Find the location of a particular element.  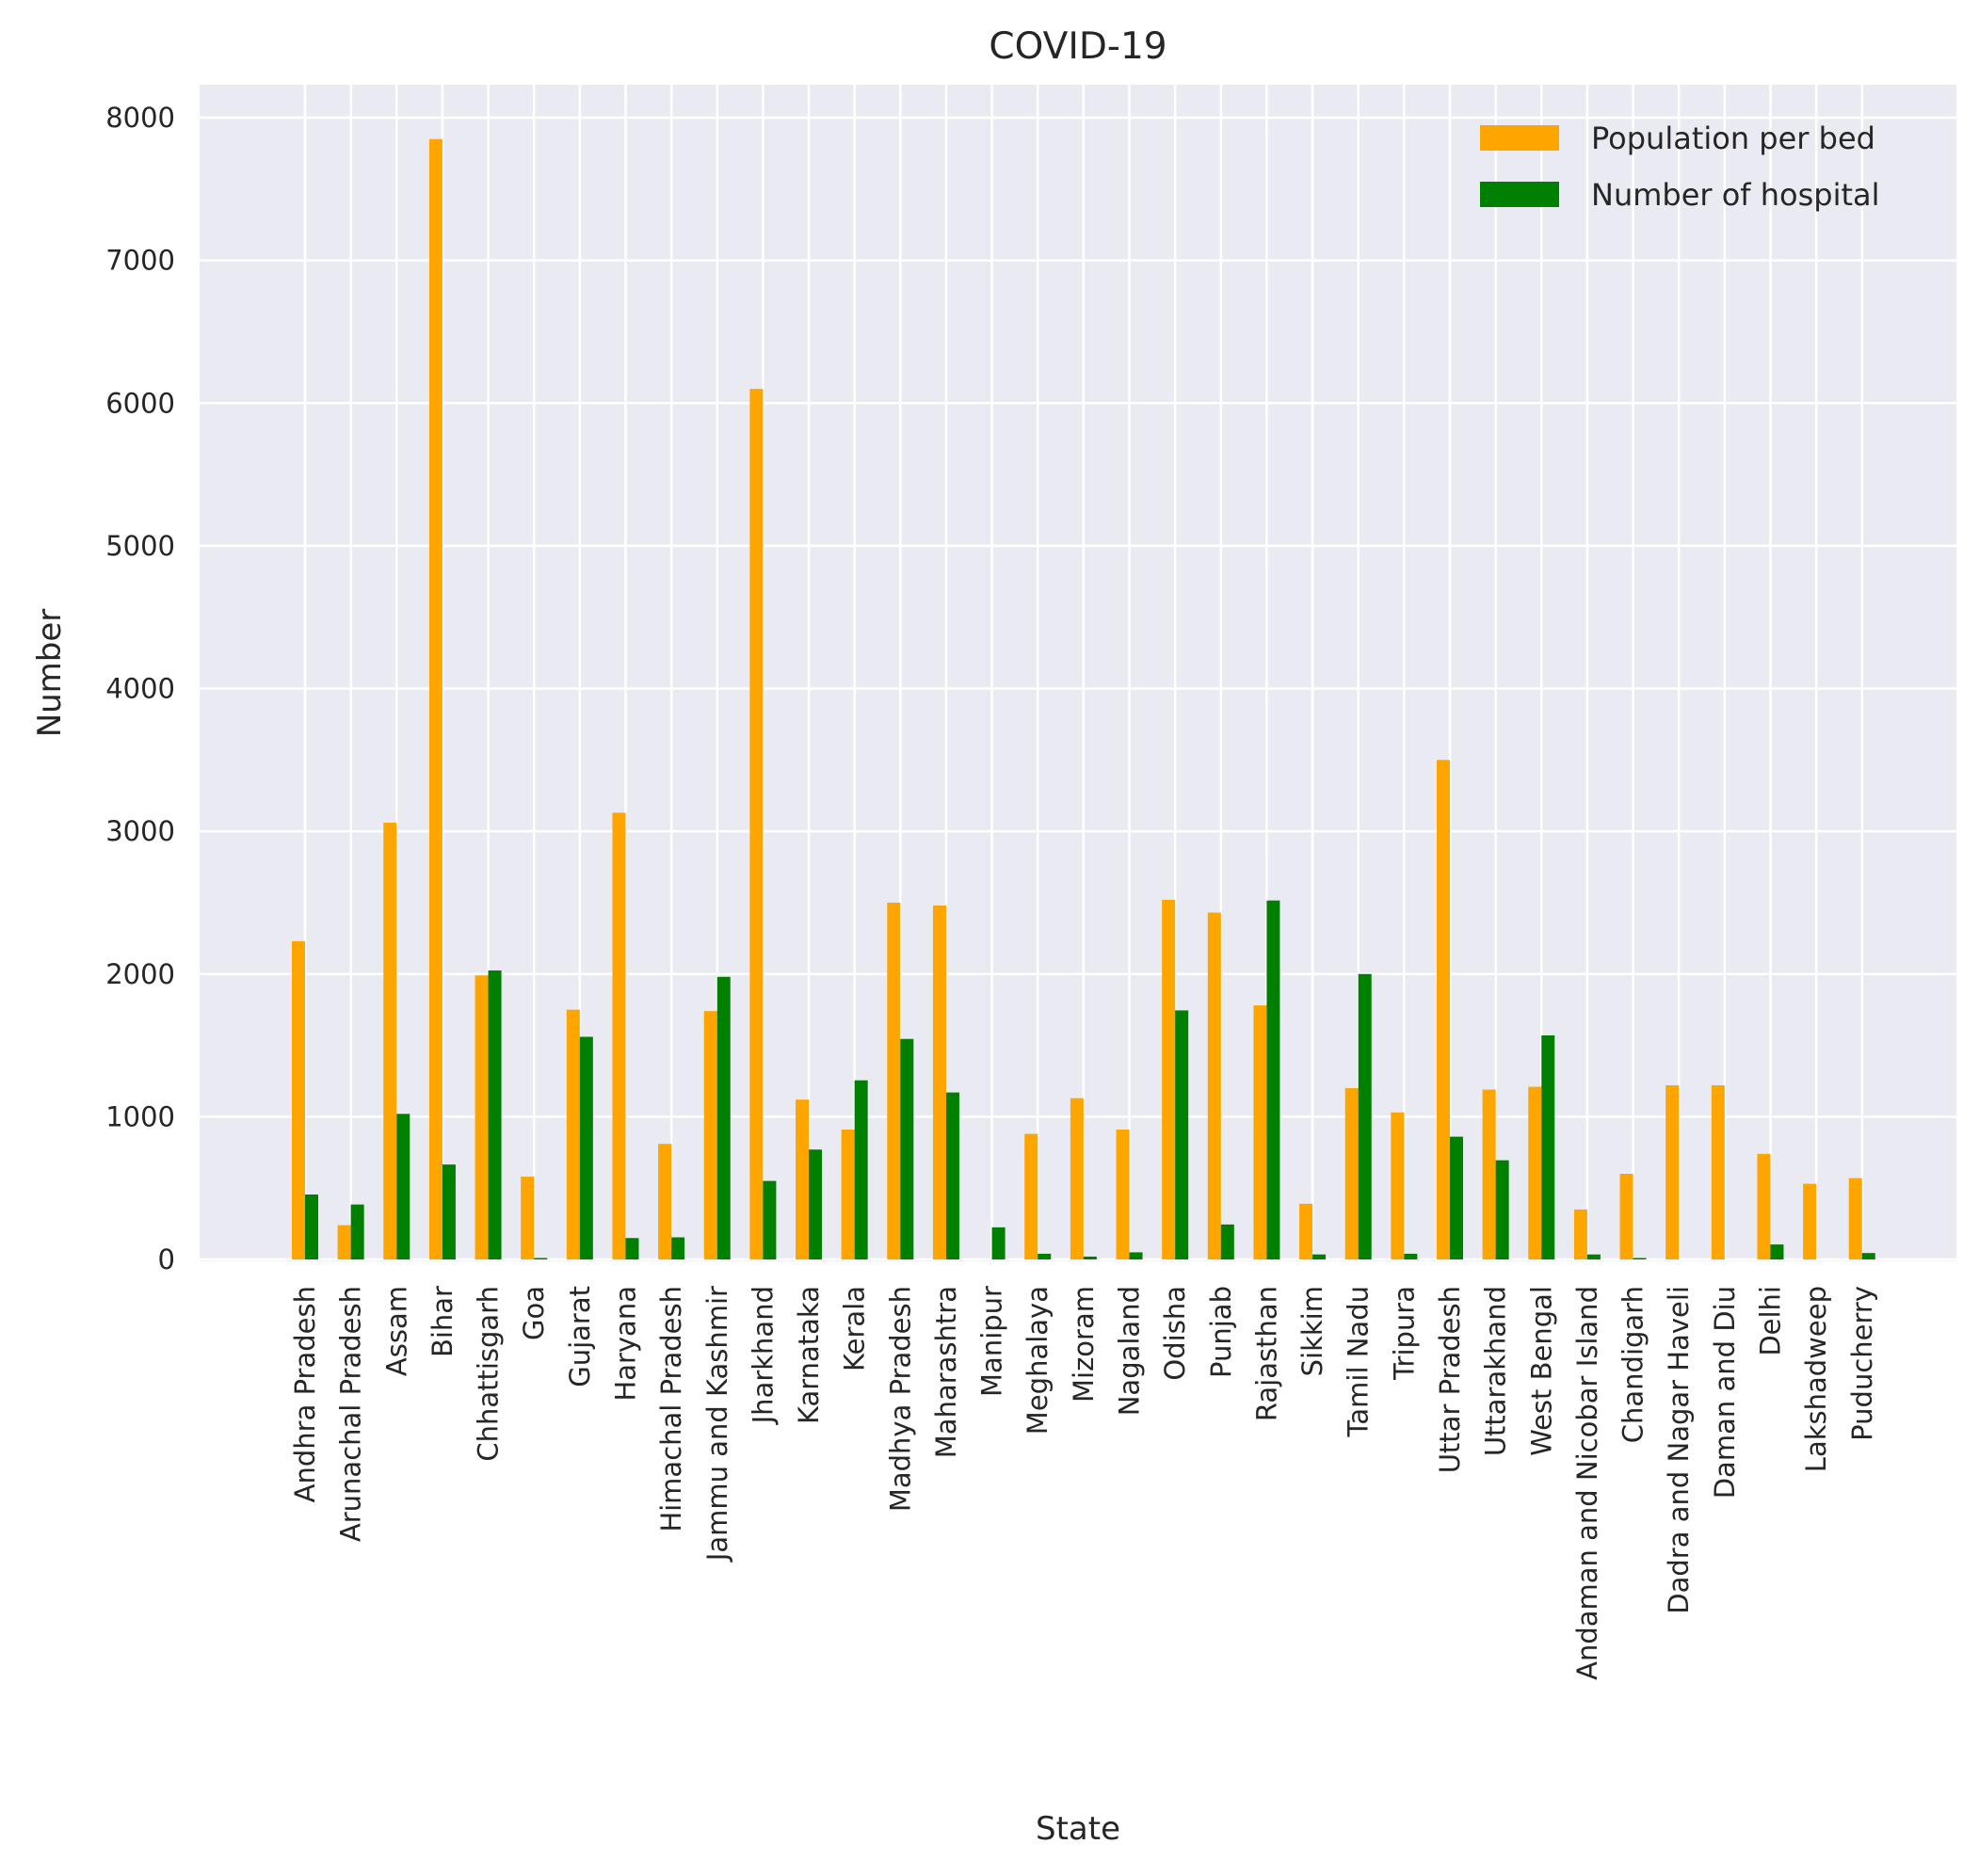

x-tick-label-goa: Goa is located at coordinates (534, 1313).